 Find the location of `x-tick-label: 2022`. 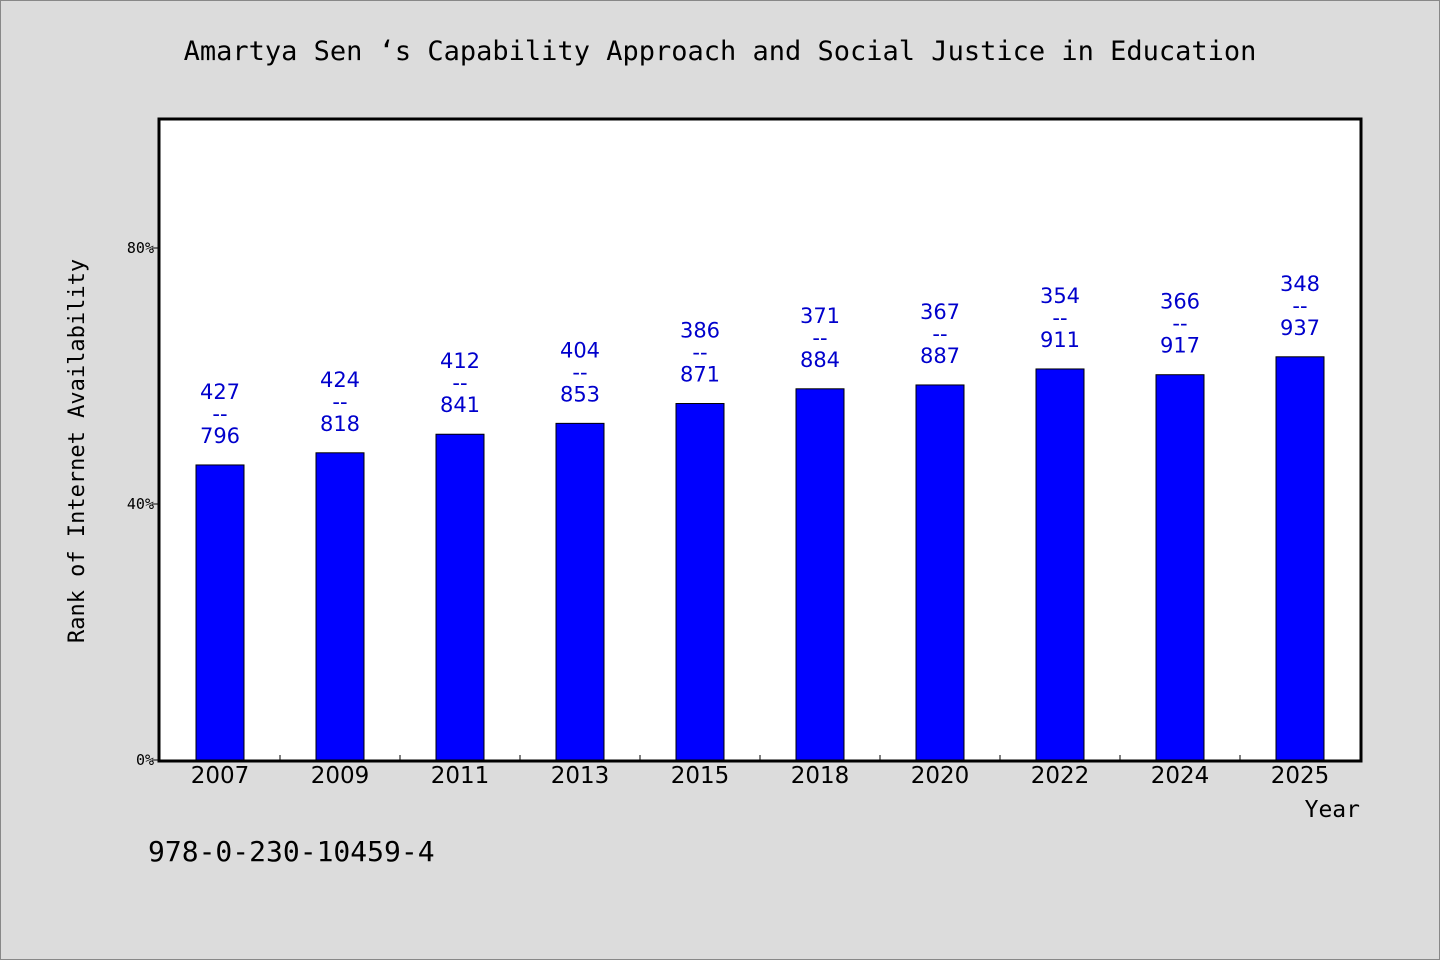

x-tick-label: 2022 is located at coordinates (1060, 776).